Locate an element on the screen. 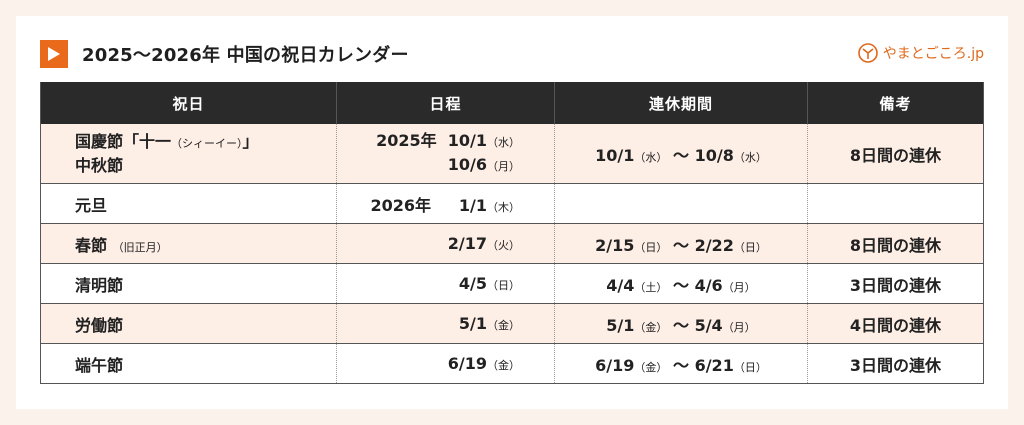 This screenshot has height=425, width=1024. date-value: 10/1 is located at coordinates (467, 140).